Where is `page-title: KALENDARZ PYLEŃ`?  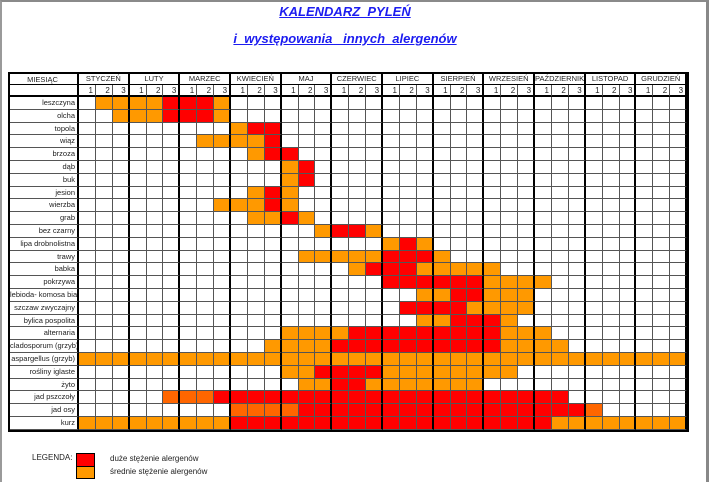
page-title: KALENDARZ PYLEŃ is located at coordinates (345, 11).